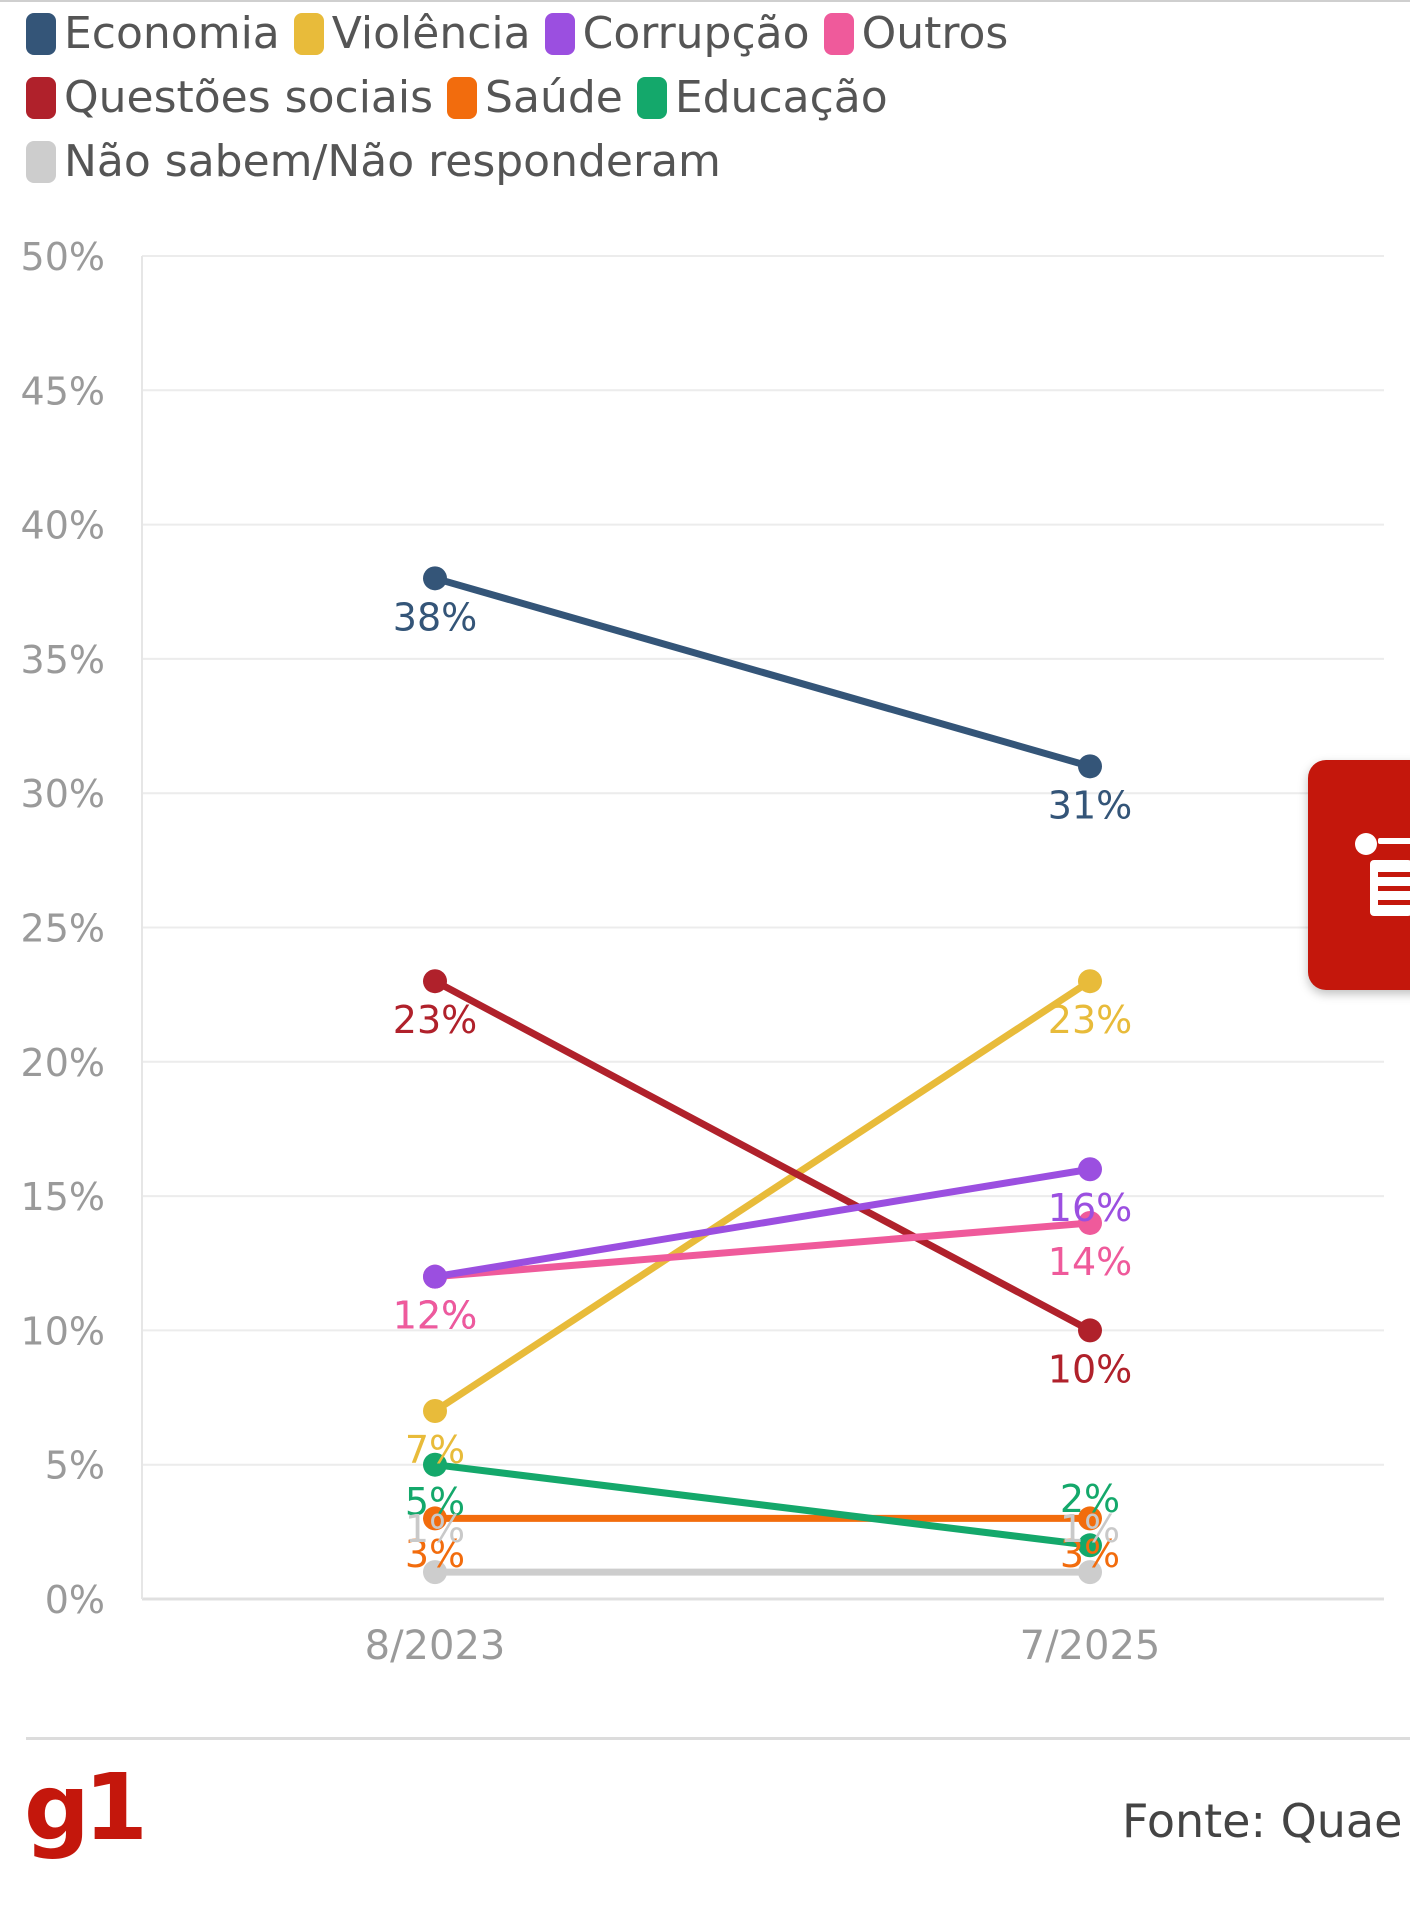 The height and width of the screenshot is (1920, 1410). What do you see at coordinates (1262, 1821) in the screenshot?
I see `source-note: Fonte: Quae` at bounding box center [1262, 1821].